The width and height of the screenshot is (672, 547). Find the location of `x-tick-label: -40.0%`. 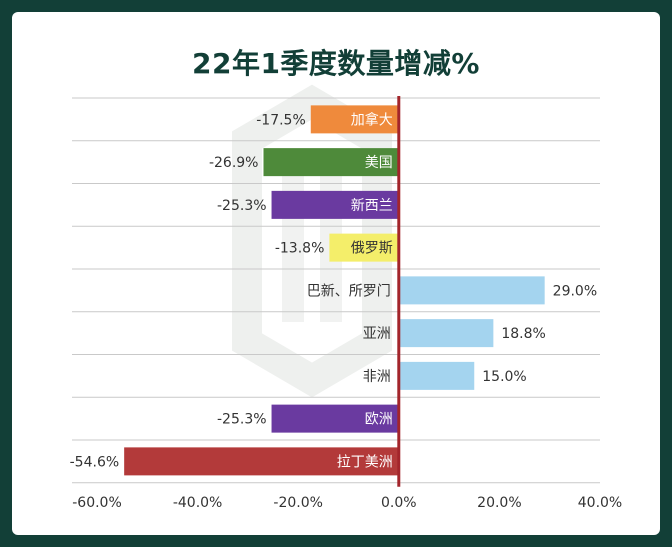

x-tick-label: -40.0% is located at coordinates (198, 503).